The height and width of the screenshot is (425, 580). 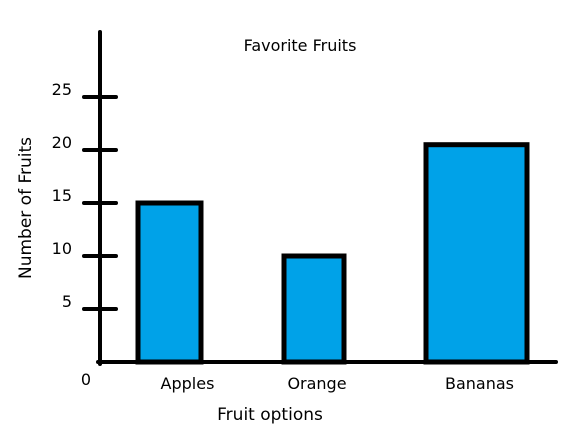 I want to click on bar-apples, so click(x=169, y=282).